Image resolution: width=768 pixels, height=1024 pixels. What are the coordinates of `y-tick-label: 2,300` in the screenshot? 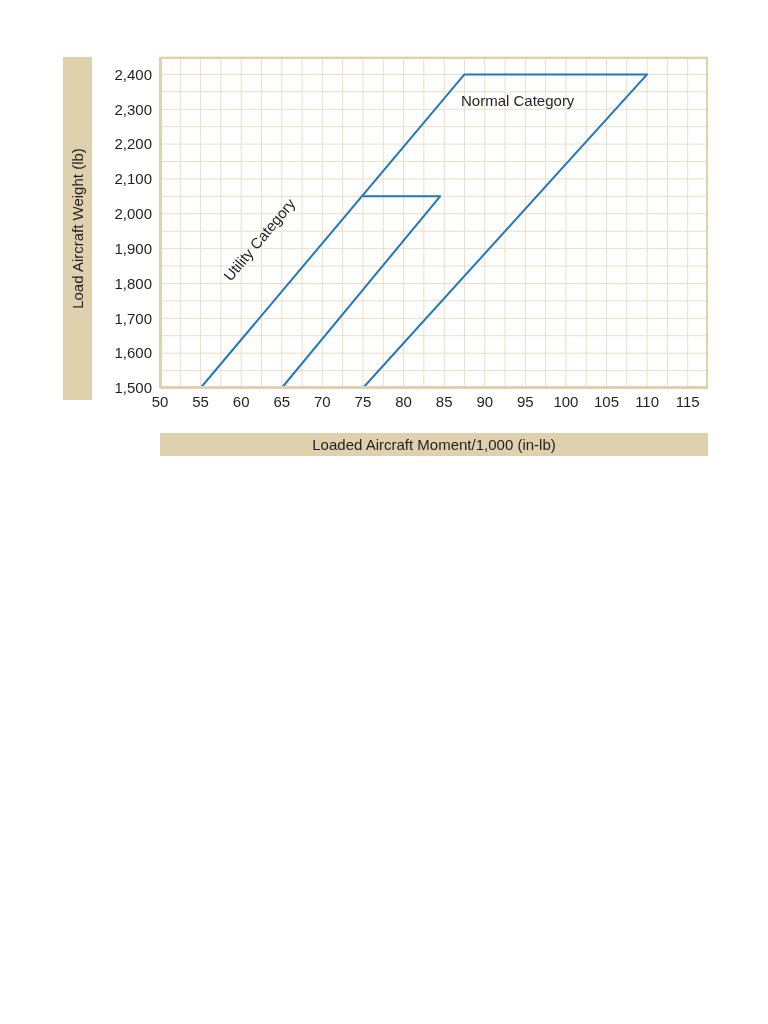 It's located at (133, 109).